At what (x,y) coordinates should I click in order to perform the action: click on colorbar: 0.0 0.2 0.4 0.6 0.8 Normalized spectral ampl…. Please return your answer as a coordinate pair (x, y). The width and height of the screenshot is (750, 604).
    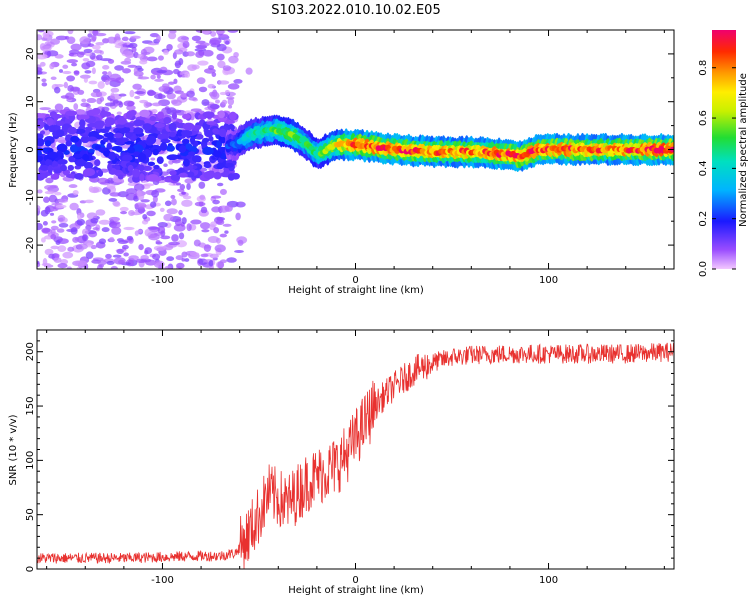
    Looking at the image, I should click on (723, 153).